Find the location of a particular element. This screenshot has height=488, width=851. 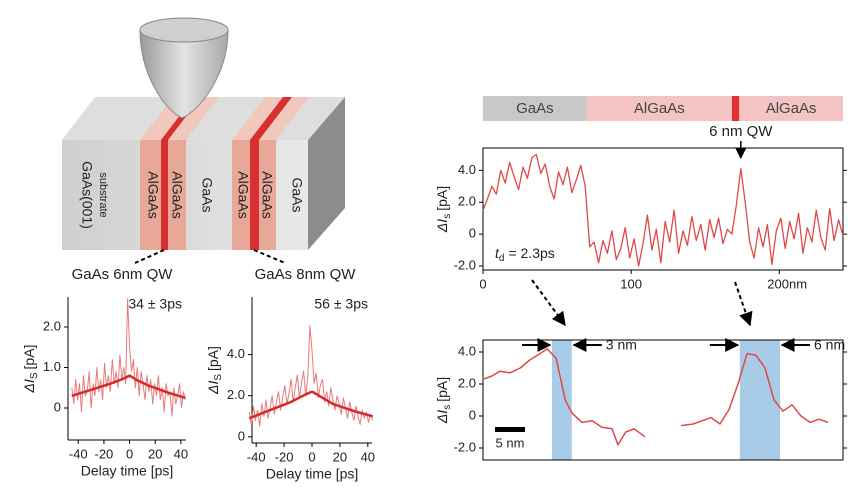

qw-label: GaAs 6nm QW is located at coordinates (123, 274).